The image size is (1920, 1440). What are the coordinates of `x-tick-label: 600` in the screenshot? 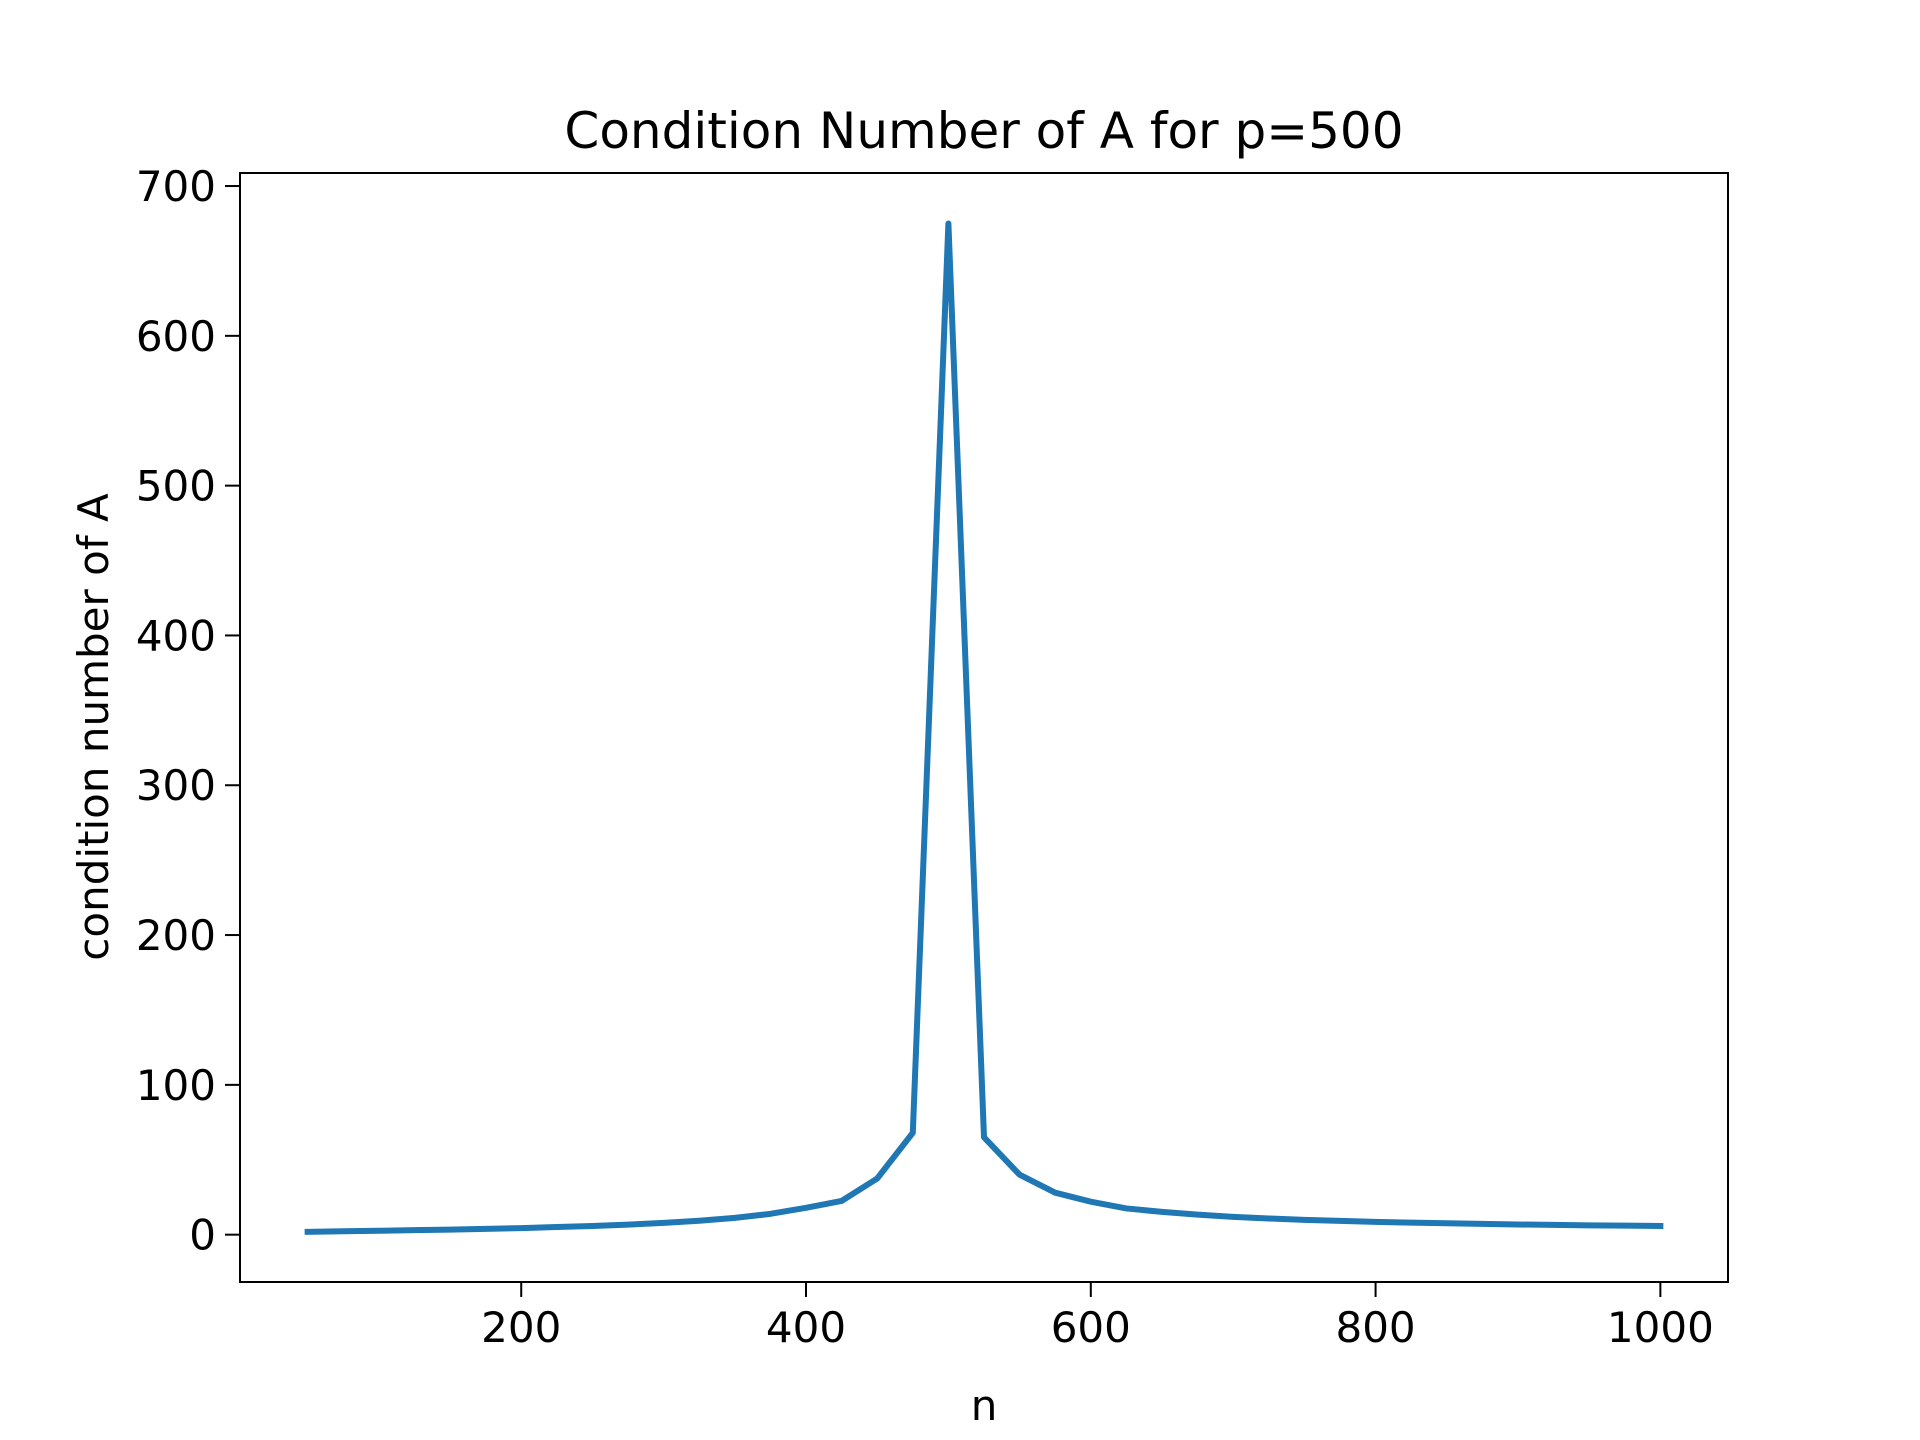 It's located at (1091, 1327).